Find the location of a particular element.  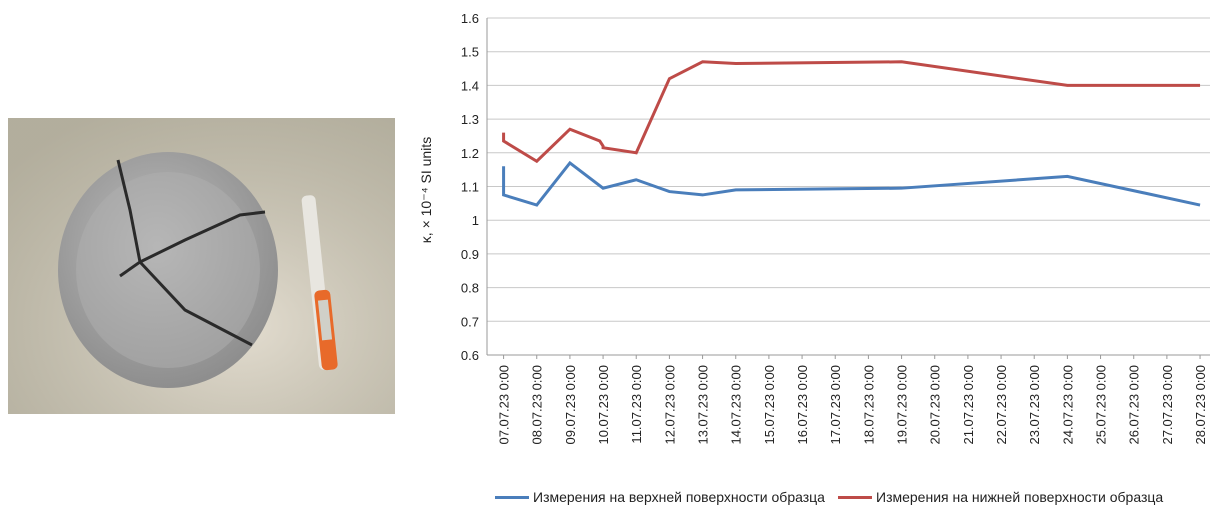

y-tick-label: 1.1 is located at coordinates (470, 187).